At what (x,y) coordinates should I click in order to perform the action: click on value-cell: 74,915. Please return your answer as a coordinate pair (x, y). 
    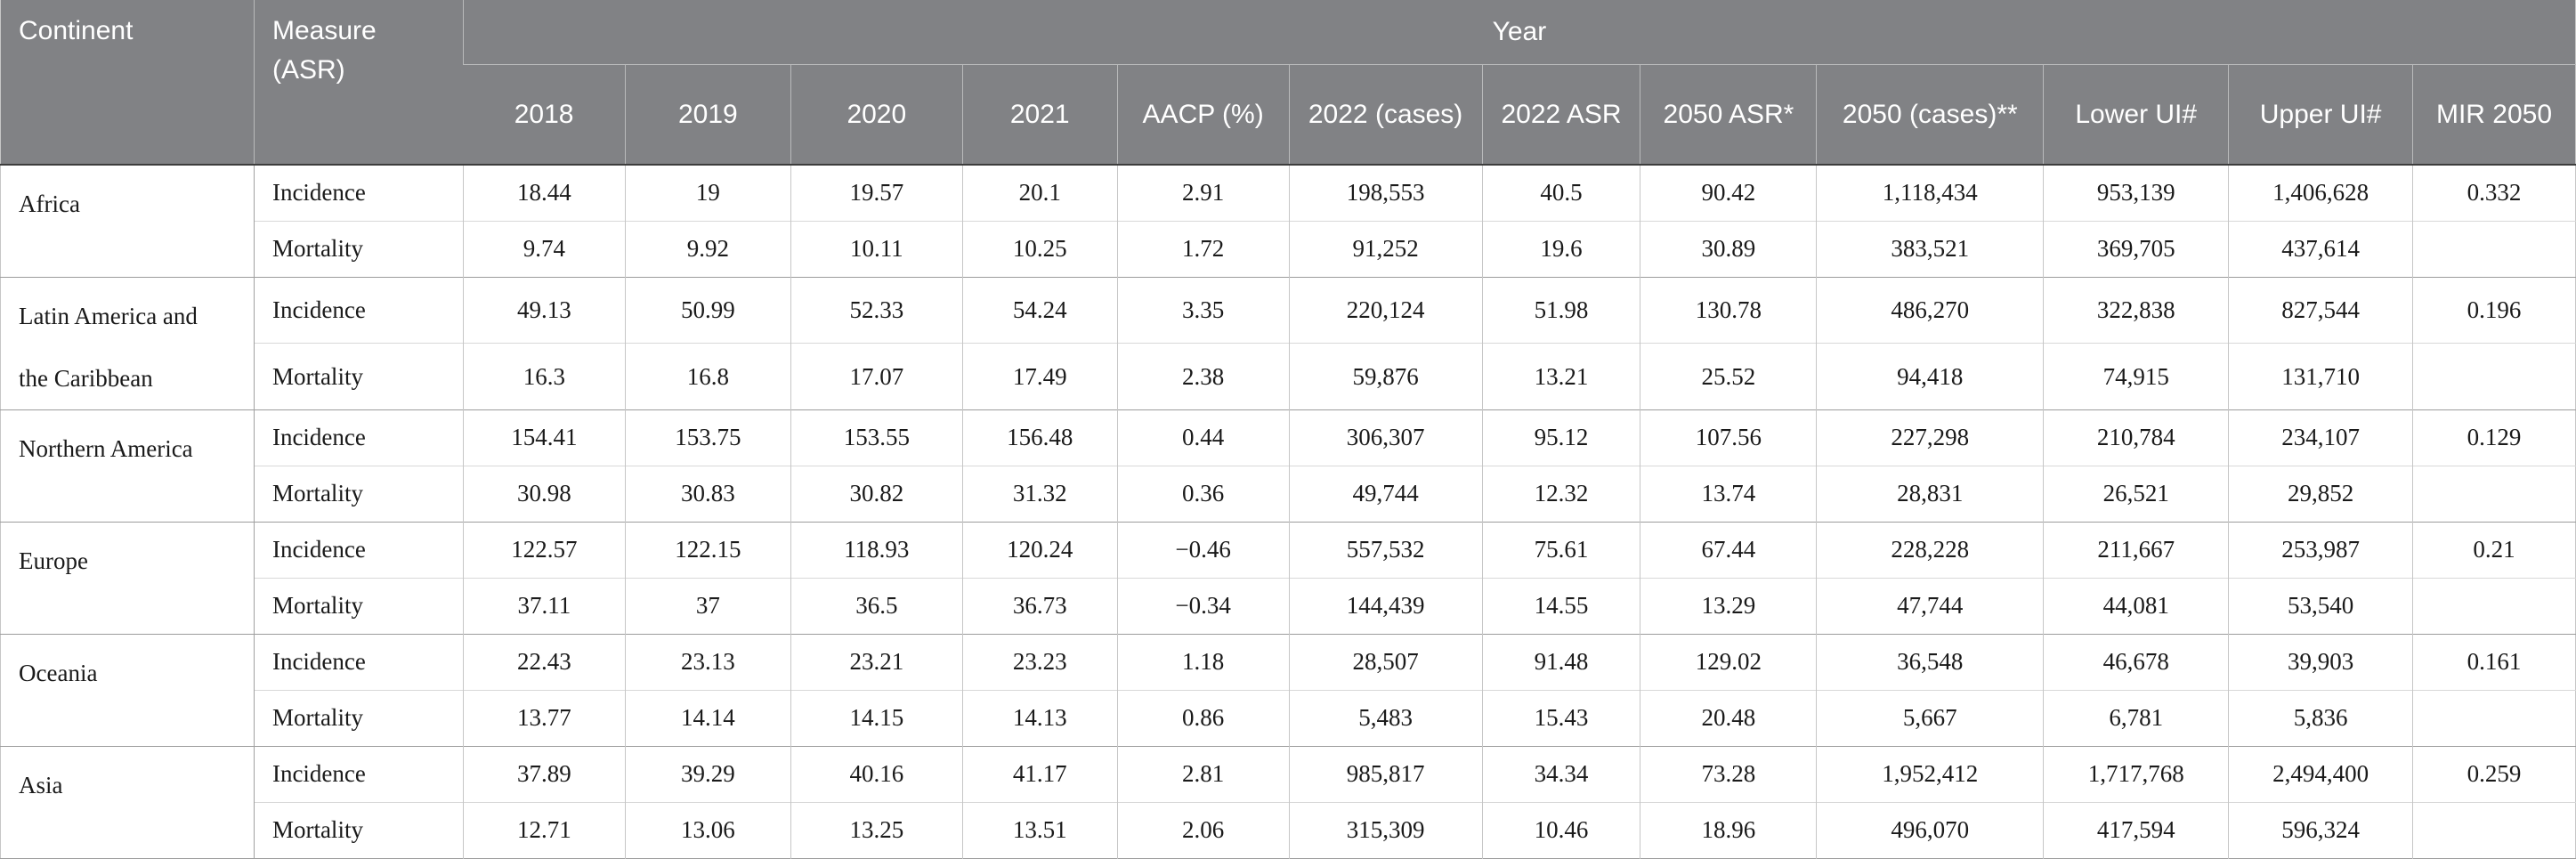
    Looking at the image, I should click on (2136, 376).